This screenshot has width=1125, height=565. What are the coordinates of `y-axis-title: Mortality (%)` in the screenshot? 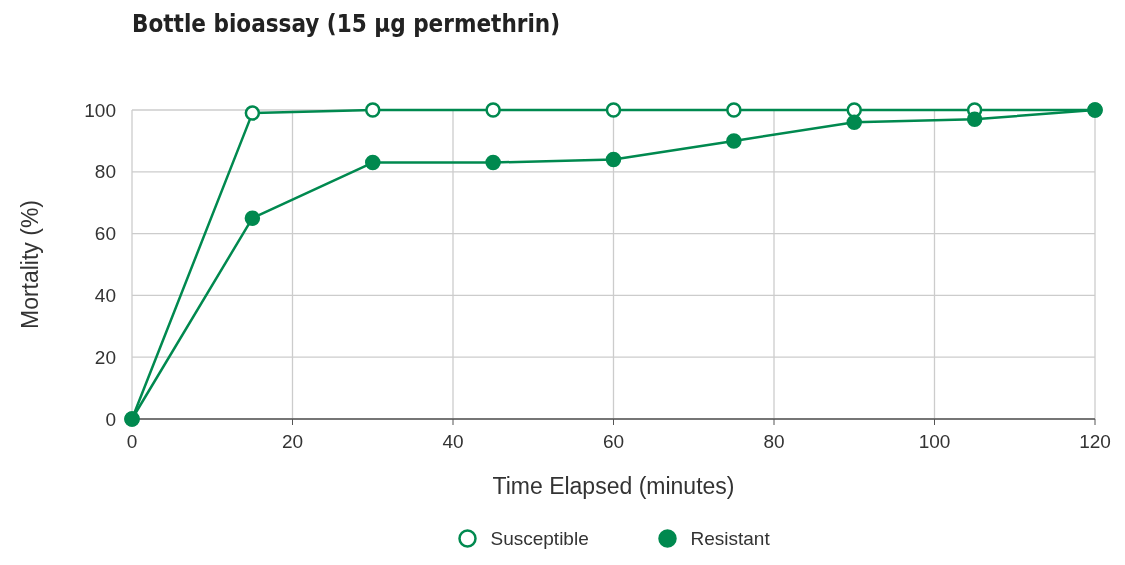 It's located at (30, 264).